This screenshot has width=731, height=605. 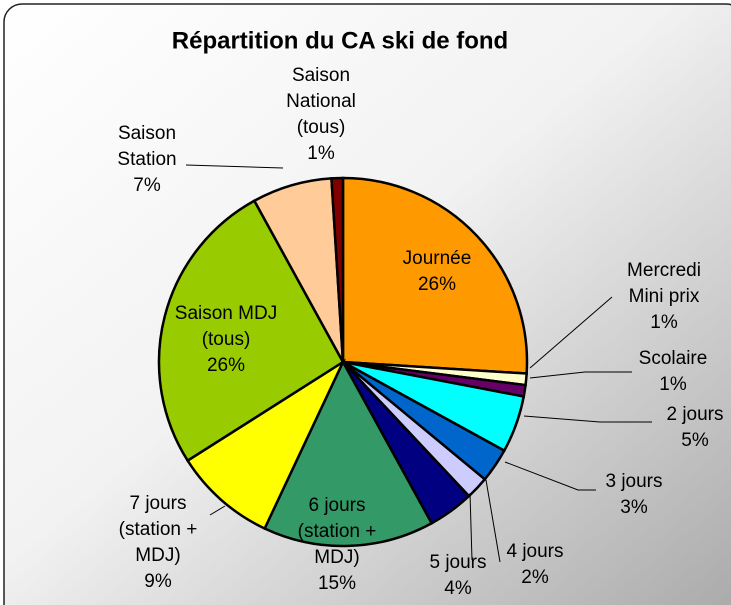 I want to click on slice-value: 9%, so click(x=158, y=581).